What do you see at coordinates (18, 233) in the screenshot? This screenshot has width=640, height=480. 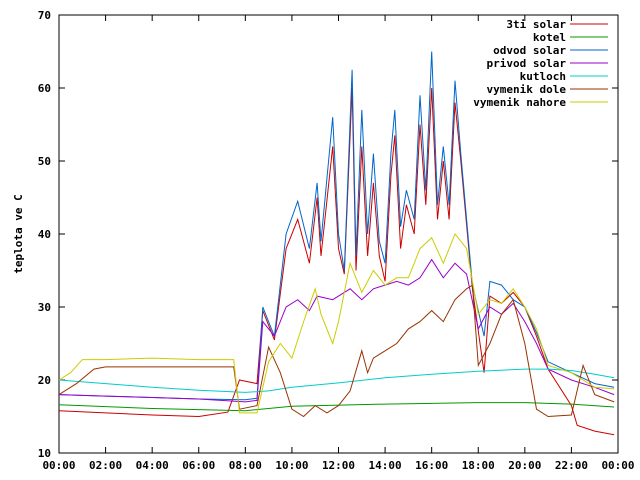 I see `y-axis-title: teplota ve C` at bounding box center [18, 233].